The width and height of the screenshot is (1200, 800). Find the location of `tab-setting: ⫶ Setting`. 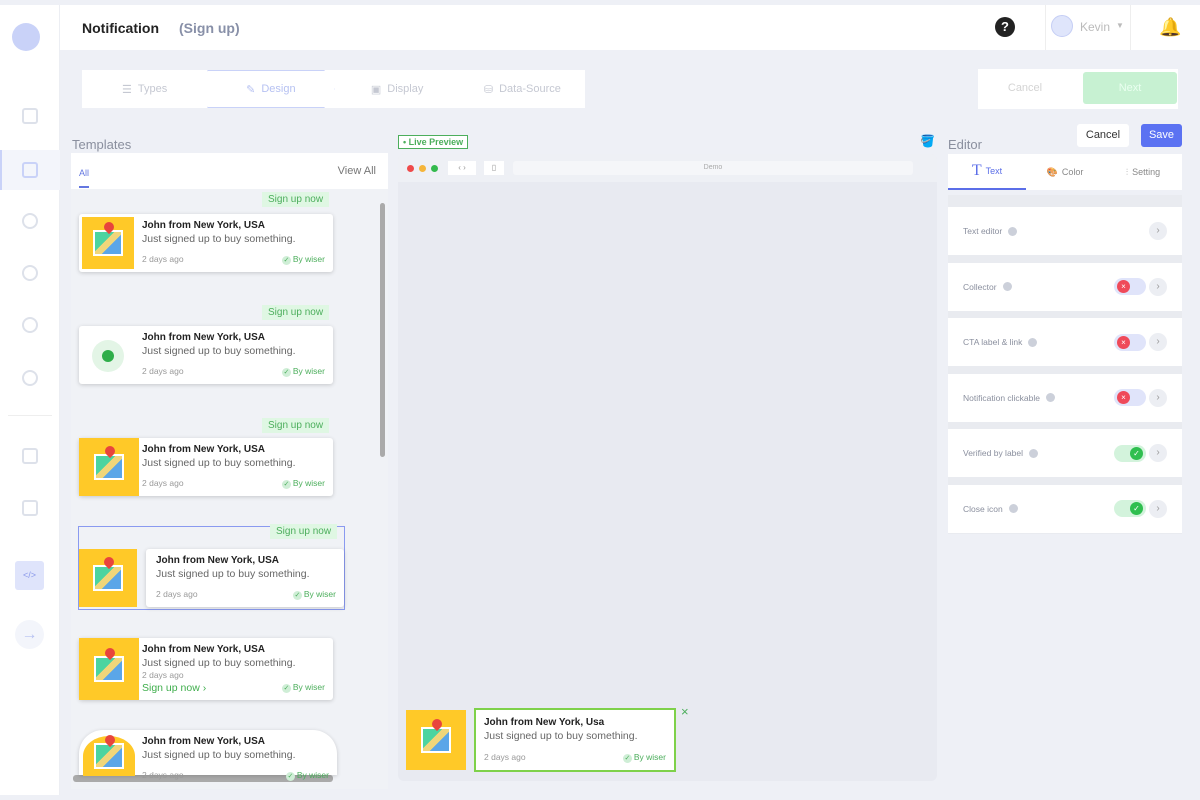

tab-setting: ⫶ Setting is located at coordinates (1143, 172).